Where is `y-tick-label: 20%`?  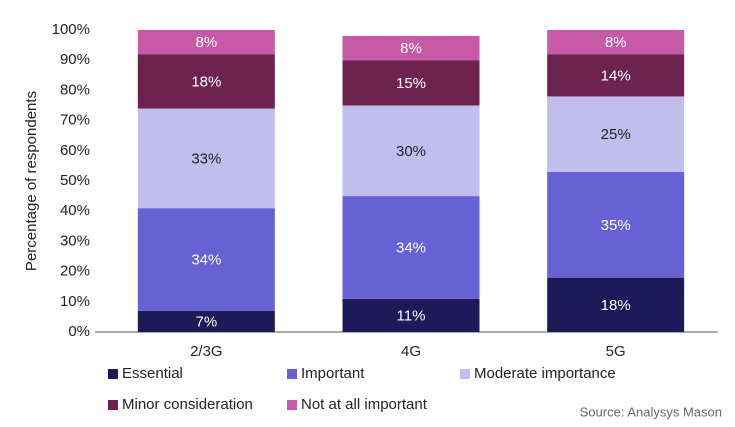
y-tick-label: 20% is located at coordinates (75, 271).